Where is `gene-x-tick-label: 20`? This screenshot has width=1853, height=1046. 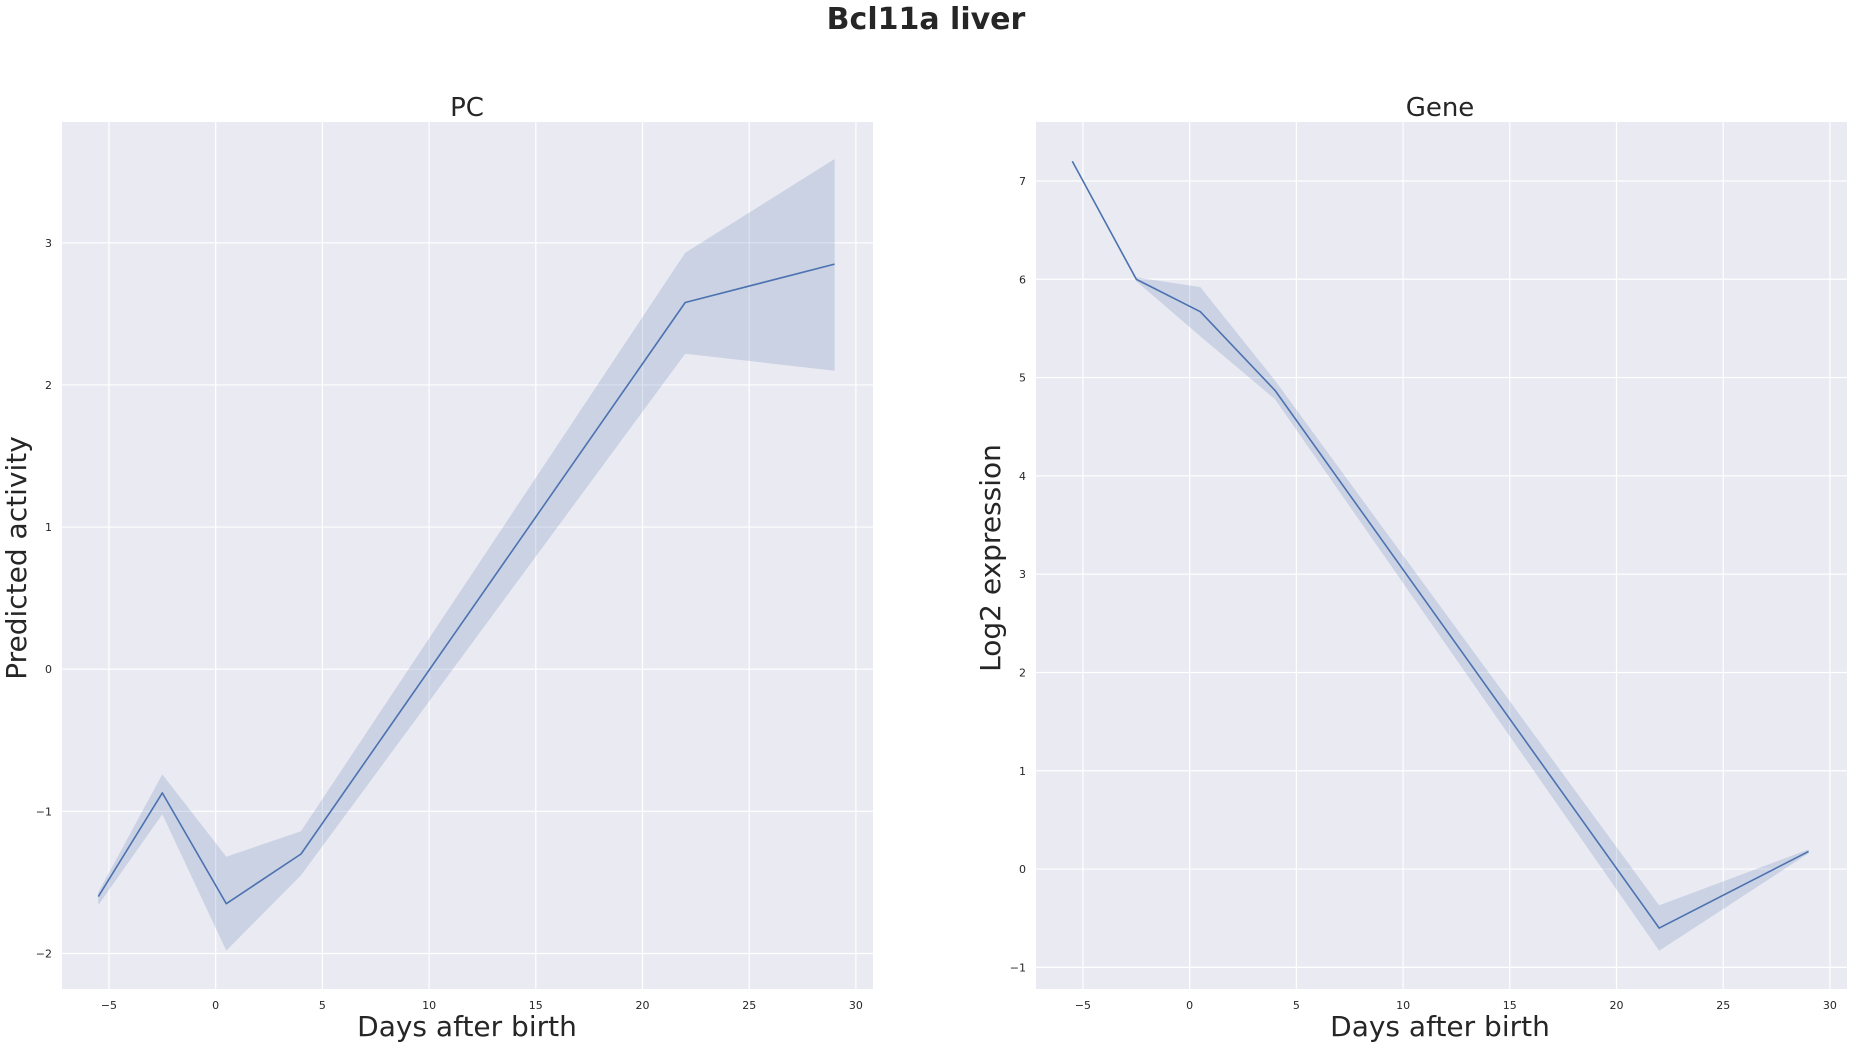
gene-x-tick-label: 20 is located at coordinates (1617, 1005).